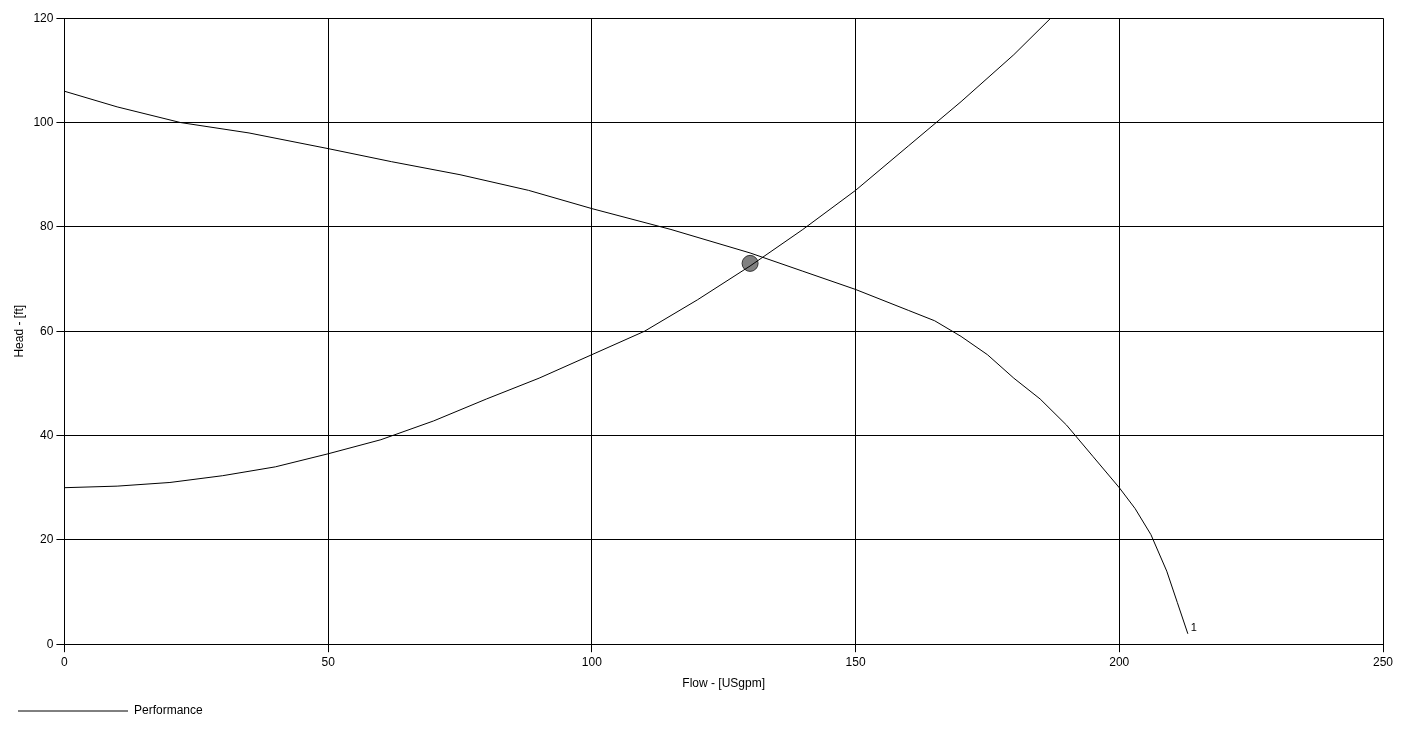 This screenshot has width=1411, height=735. I want to click on y-tick-label: 120, so click(43, 17).